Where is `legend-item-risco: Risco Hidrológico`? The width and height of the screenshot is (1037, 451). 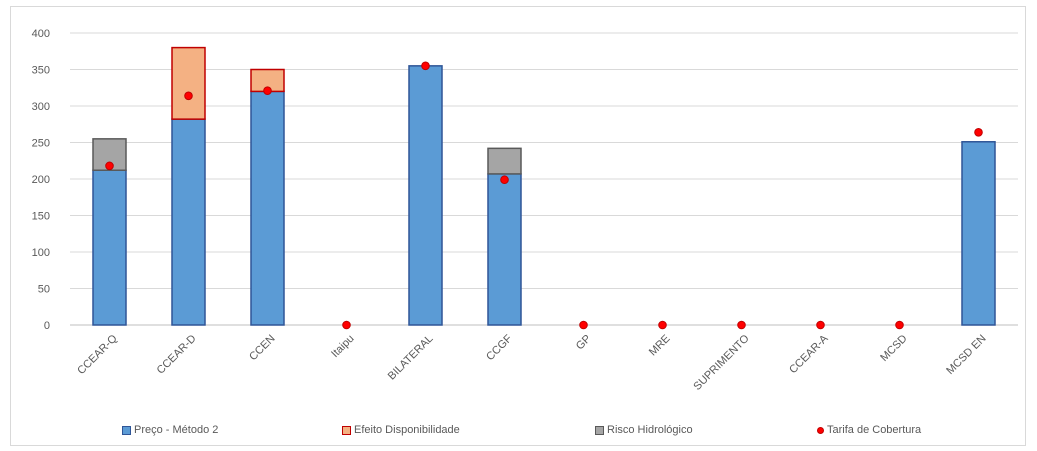 legend-item-risco: Risco Hidrológico is located at coordinates (644, 430).